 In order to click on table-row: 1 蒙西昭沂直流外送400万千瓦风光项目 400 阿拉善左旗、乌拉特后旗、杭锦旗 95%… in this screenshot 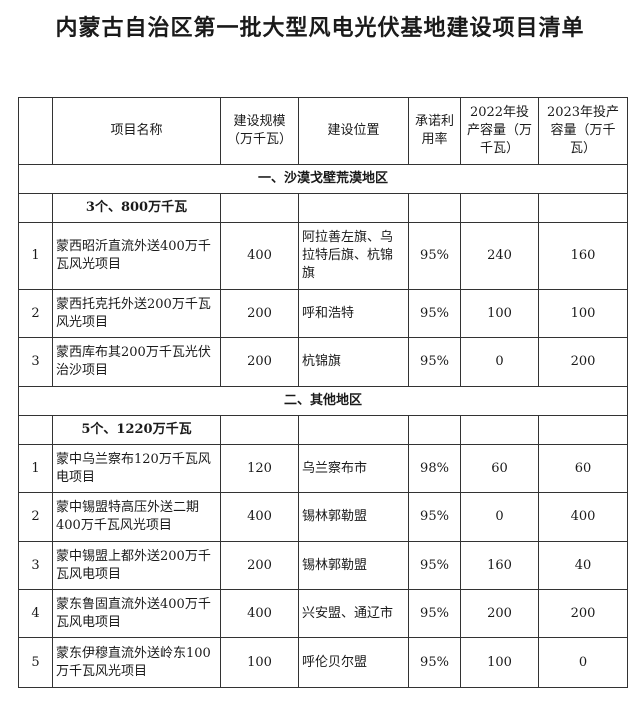, I will do `click(323, 256)`.